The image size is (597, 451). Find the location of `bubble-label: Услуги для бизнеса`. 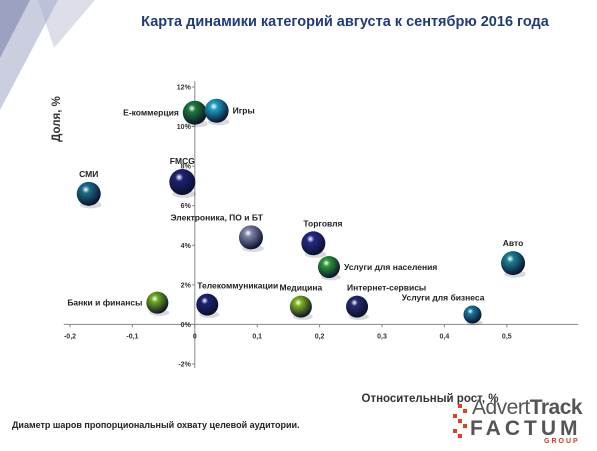

bubble-label: Услуги для бизнеса is located at coordinates (443, 298).